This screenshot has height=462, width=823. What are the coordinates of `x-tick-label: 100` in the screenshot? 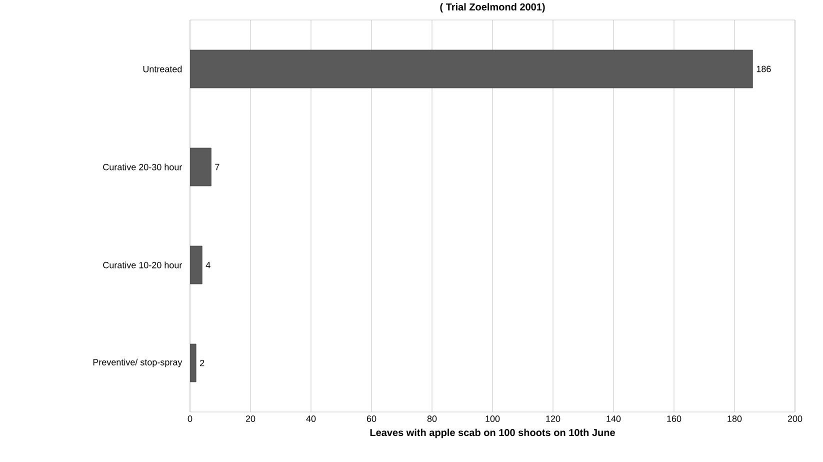 It's located at (493, 419).